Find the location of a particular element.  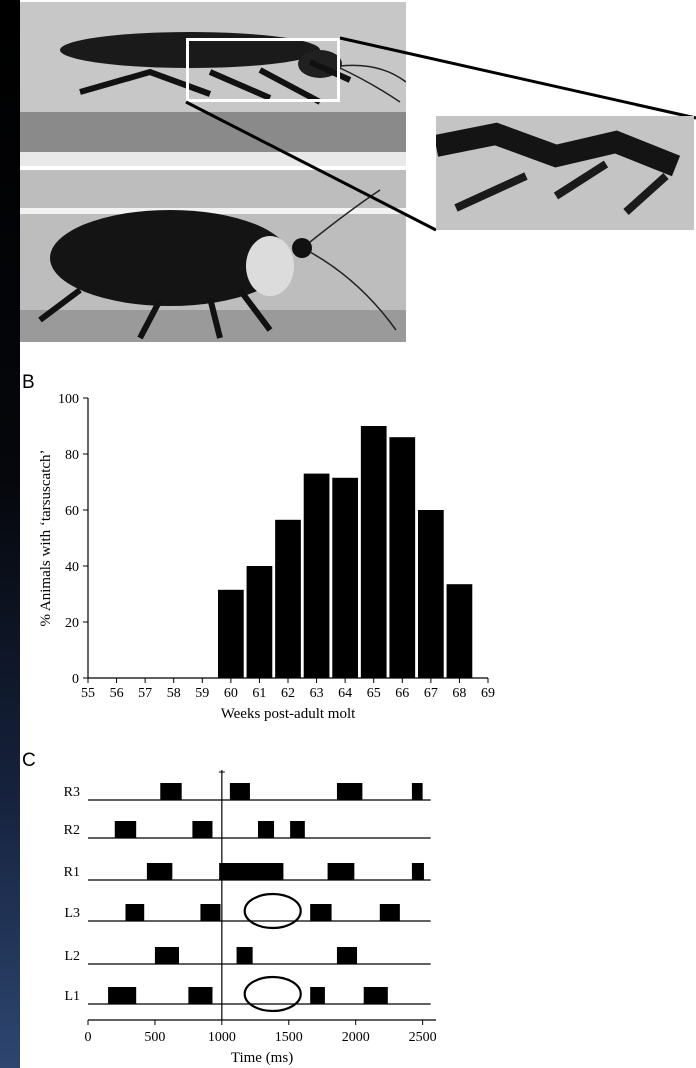

y-tick-label: 80 is located at coordinates (72, 455).